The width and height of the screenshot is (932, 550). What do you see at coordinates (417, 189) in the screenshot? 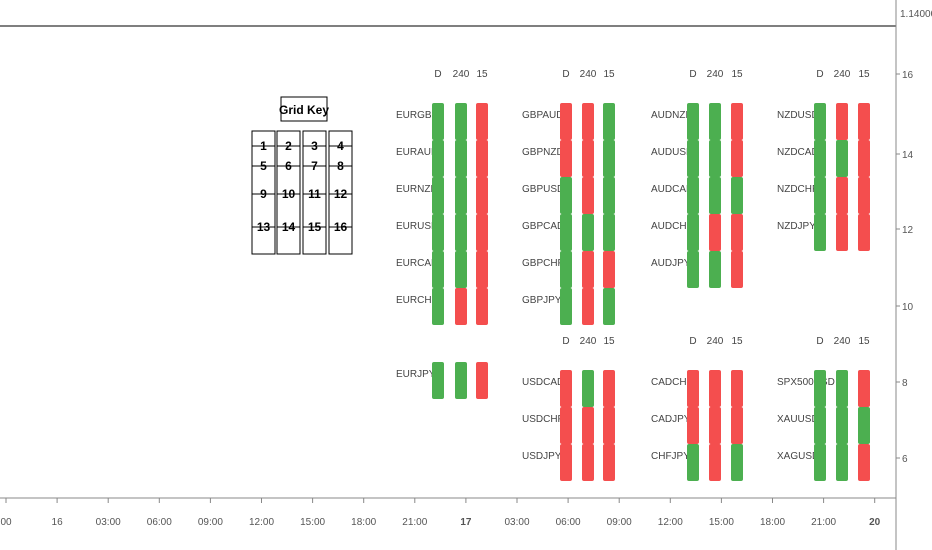
I see `pair-label: EURNZD` at bounding box center [417, 189].